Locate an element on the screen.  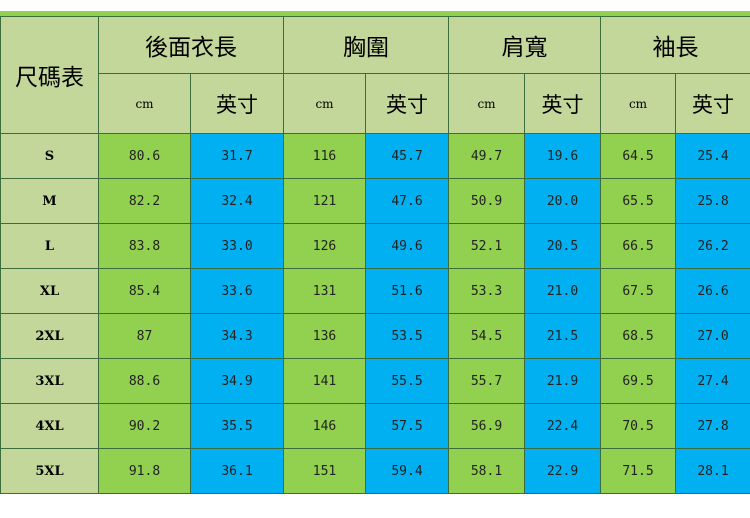
inch-value-cell: 33.0 is located at coordinates (237, 246).